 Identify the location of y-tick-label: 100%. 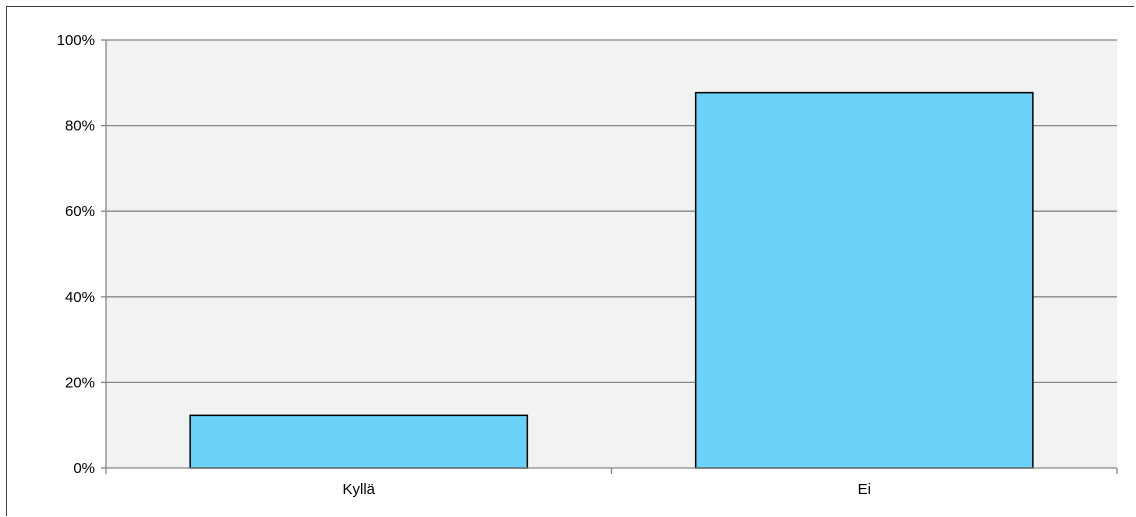
(76, 40).